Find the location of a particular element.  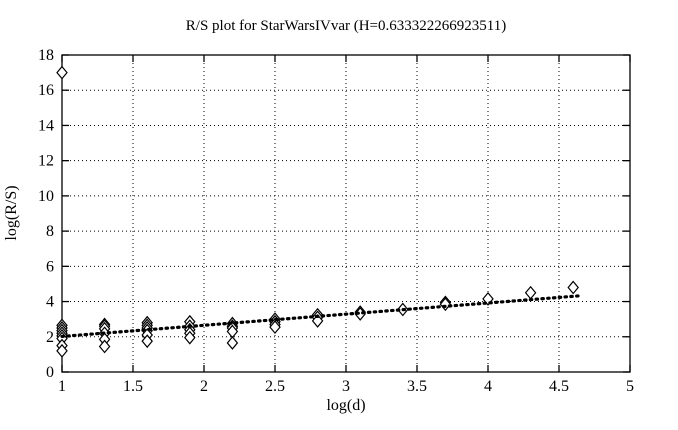

y-tick-label: 14 is located at coordinates (46, 125).